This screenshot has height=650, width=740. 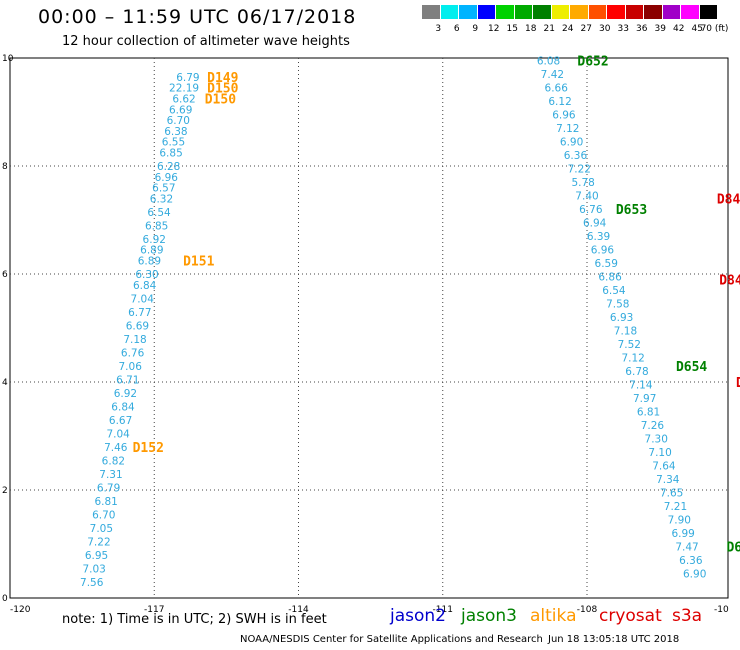 What do you see at coordinates (656, 440) in the screenshot?
I see `data-point-jason3: 7.30` at bounding box center [656, 440].